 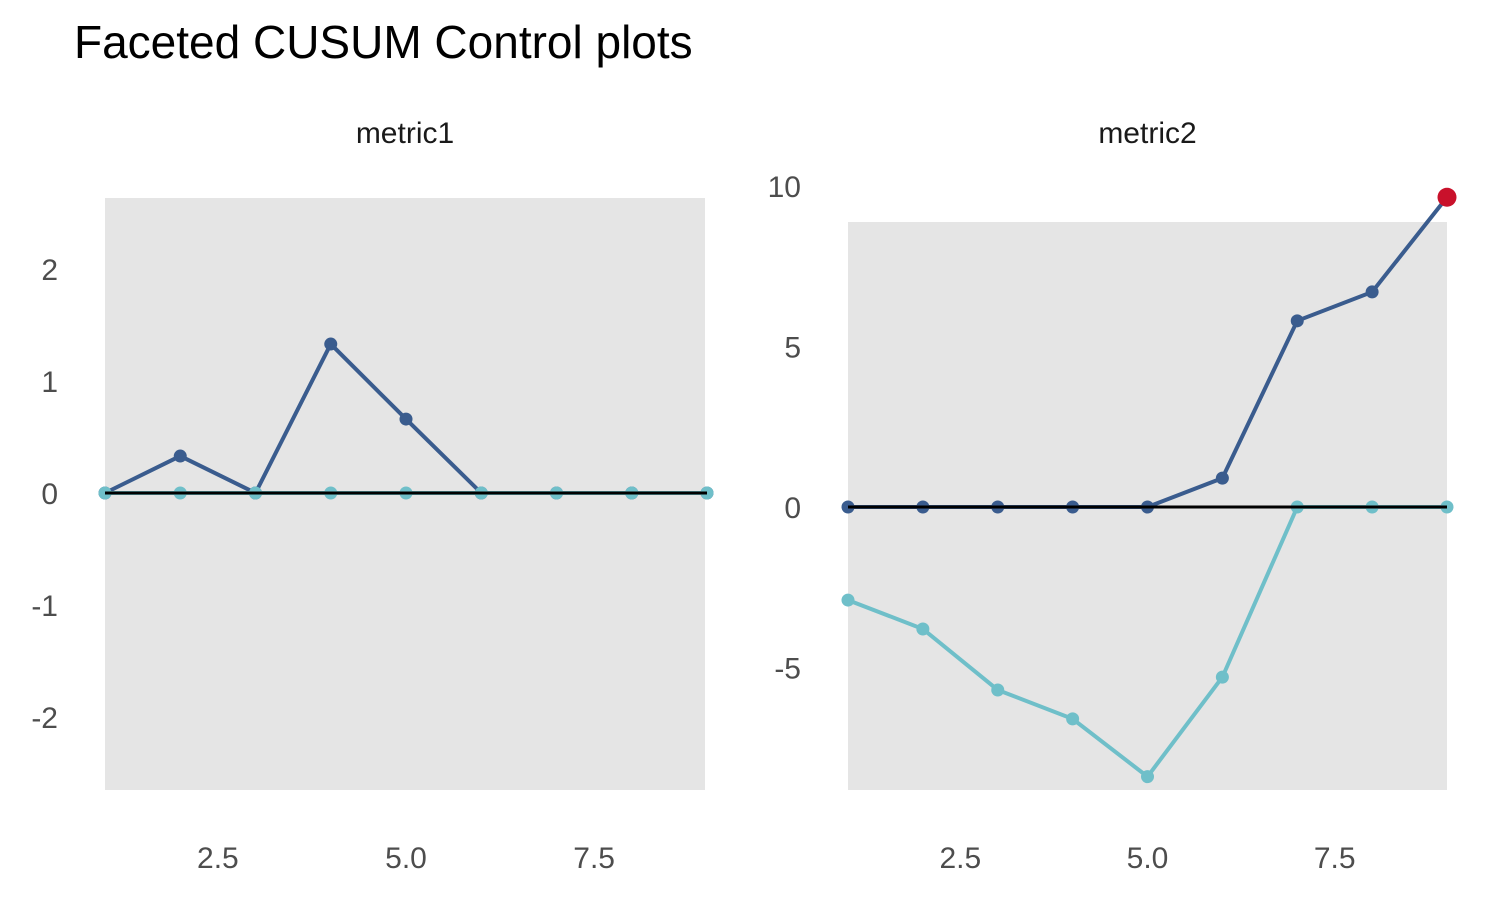 What do you see at coordinates (1147, 133) in the screenshot?
I see `facet-title-metric2: metric2` at bounding box center [1147, 133].